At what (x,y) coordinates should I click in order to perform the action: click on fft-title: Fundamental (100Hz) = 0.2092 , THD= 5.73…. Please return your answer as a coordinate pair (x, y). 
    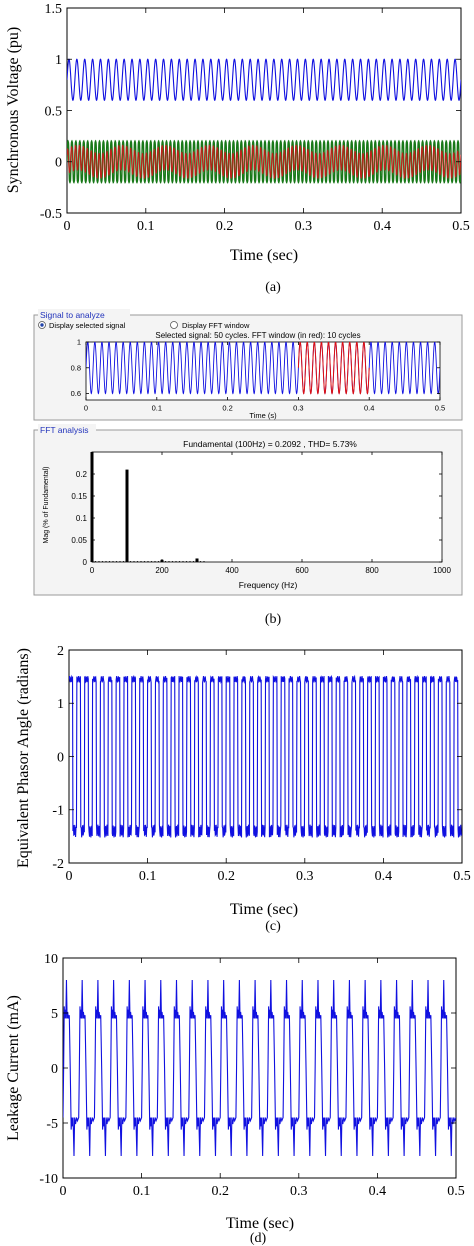
    Looking at the image, I should click on (270, 444).